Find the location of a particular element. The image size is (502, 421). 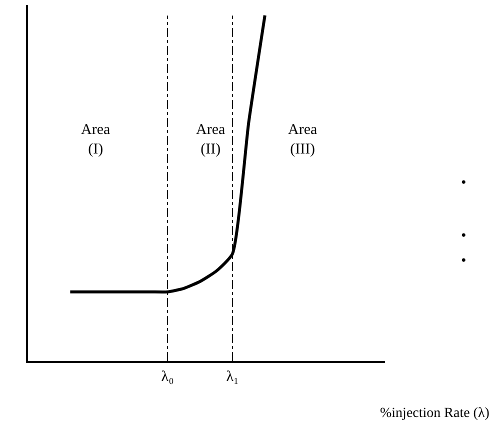

x-tick-label: λ₁ is located at coordinates (232, 376).